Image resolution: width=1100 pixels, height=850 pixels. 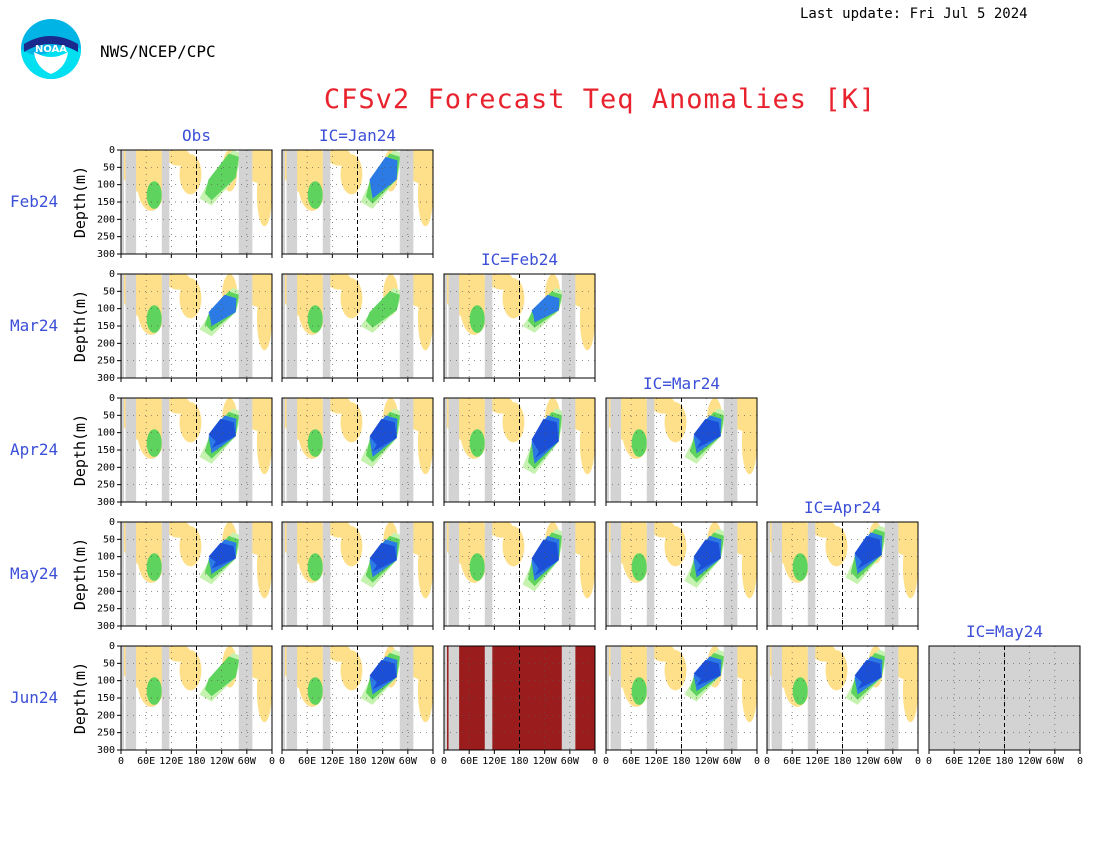 What do you see at coordinates (34, 449) in the screenshot?
I see `row-label: Apr24` at bounding box center [34, 449].